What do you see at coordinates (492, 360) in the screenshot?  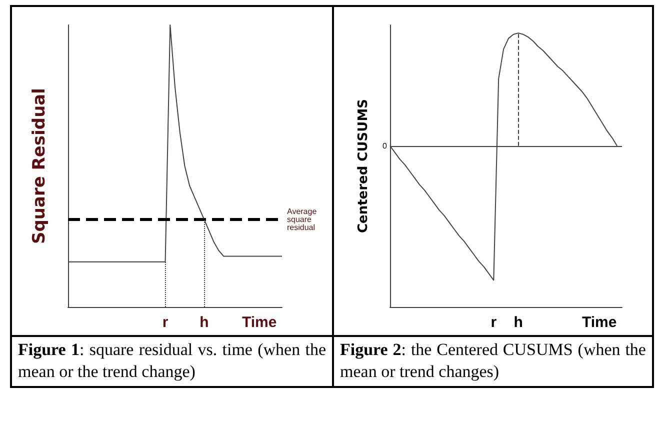 I see `text: Figure 2: the Centered CUSUMS (when the mean or trend changes)` at bounding box center [492, 360].